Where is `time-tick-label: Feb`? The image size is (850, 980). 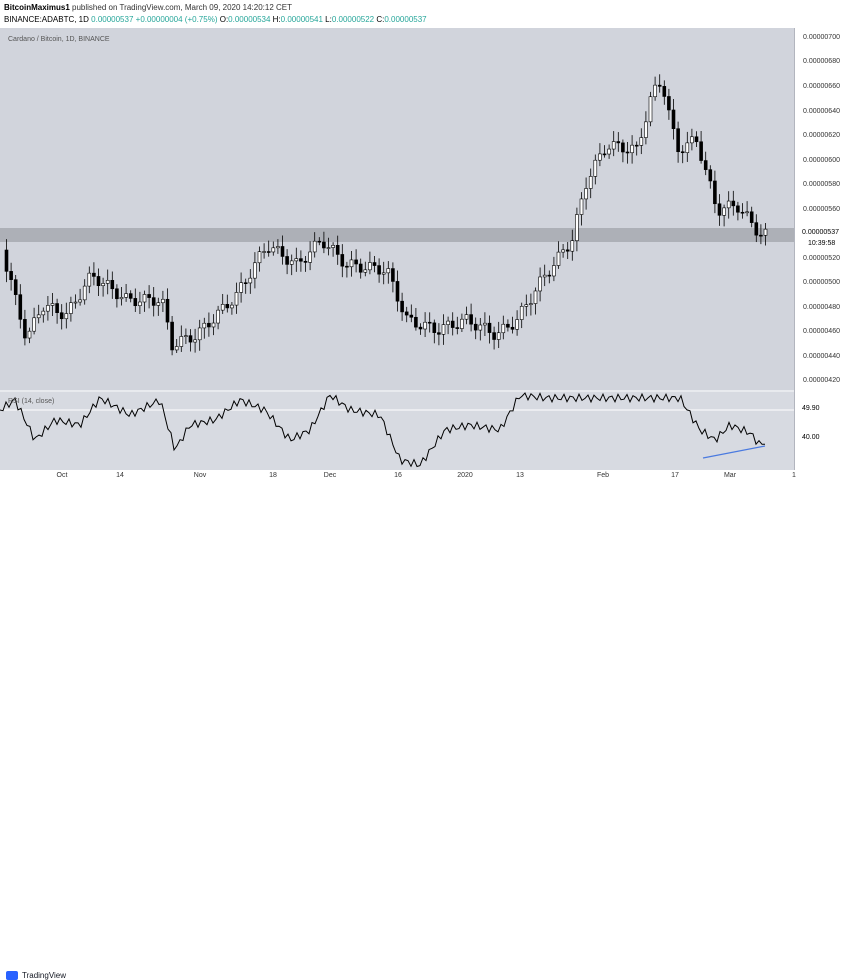
time-tick-label: Feb is located at coordinates (603, 475).